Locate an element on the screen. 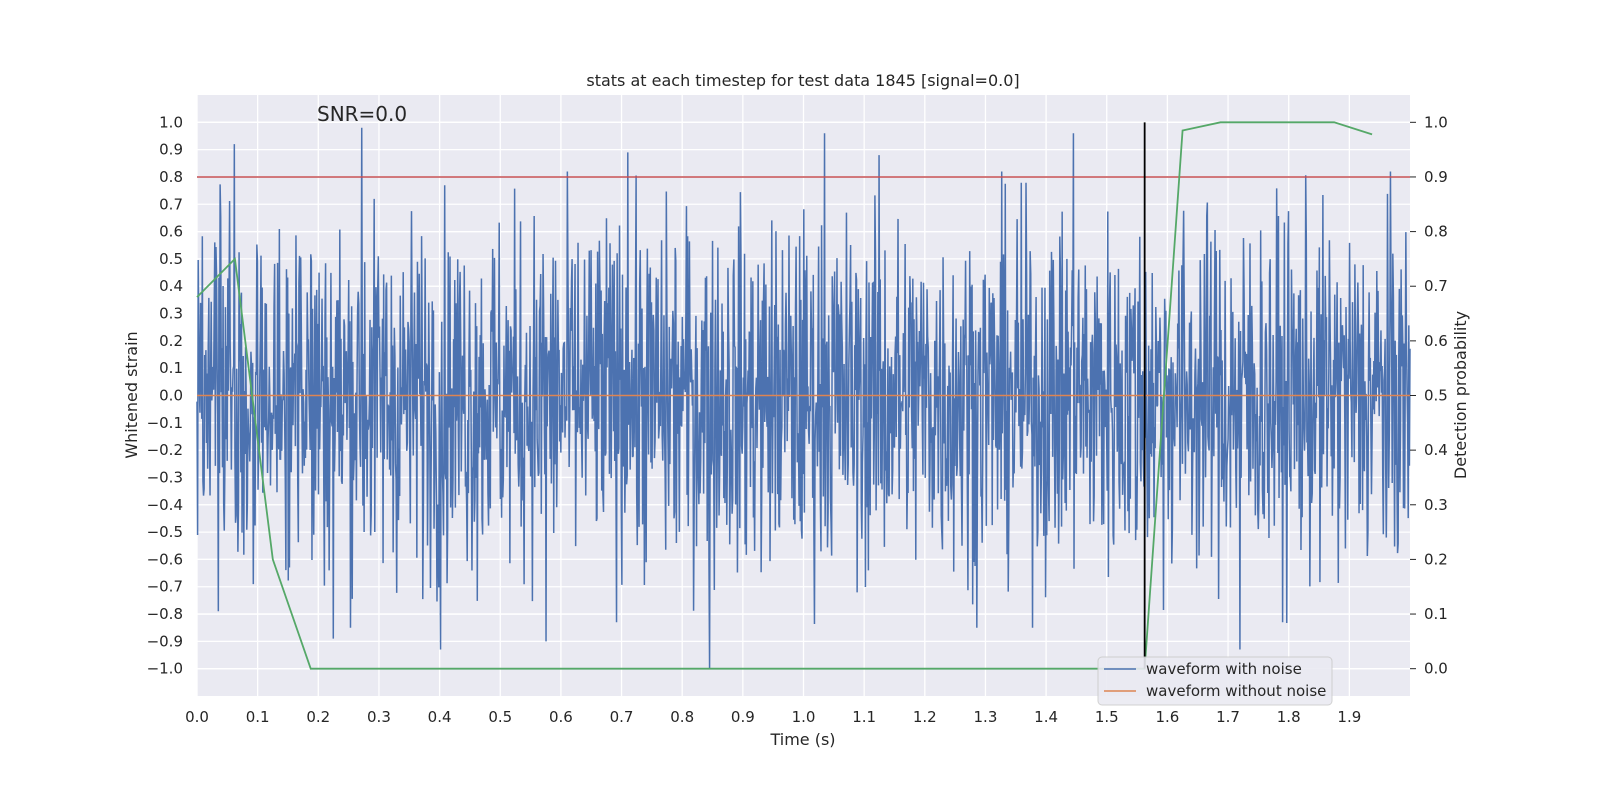 This screenshot has height=805, width=1600. x-tick-label: 0.3 is located at coordinates (379, 717).